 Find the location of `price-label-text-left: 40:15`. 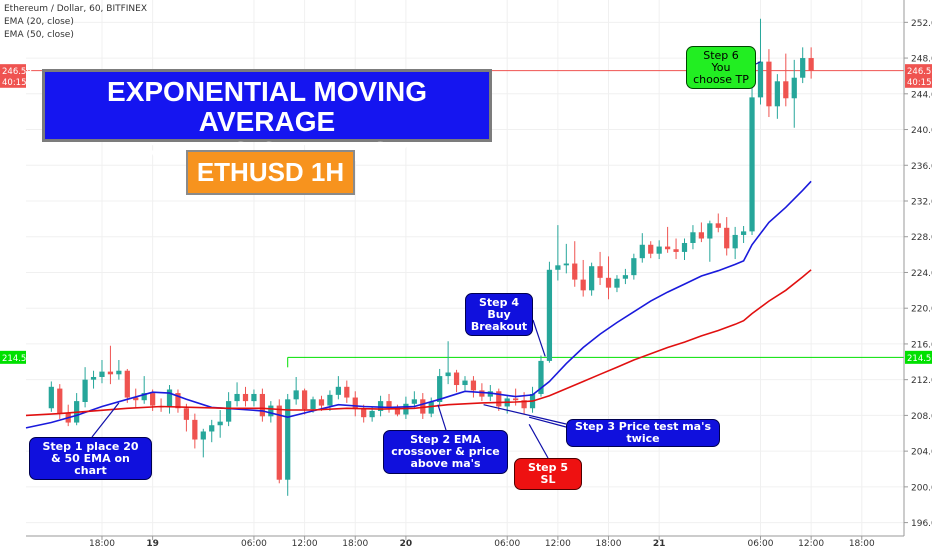

price-label-text-left: 40:15 is located at coordinates (14, 83).